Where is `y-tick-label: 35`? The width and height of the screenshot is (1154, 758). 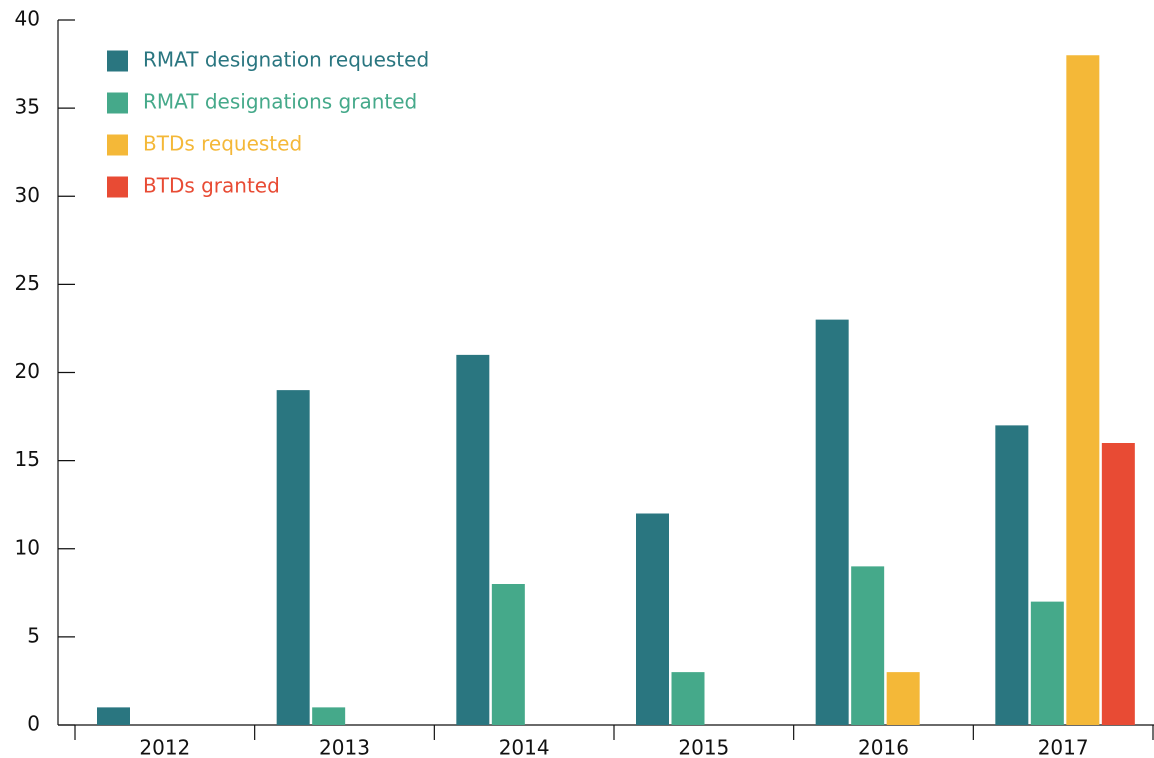 y-tick-label: 35 is located at coordinates (27, 107).